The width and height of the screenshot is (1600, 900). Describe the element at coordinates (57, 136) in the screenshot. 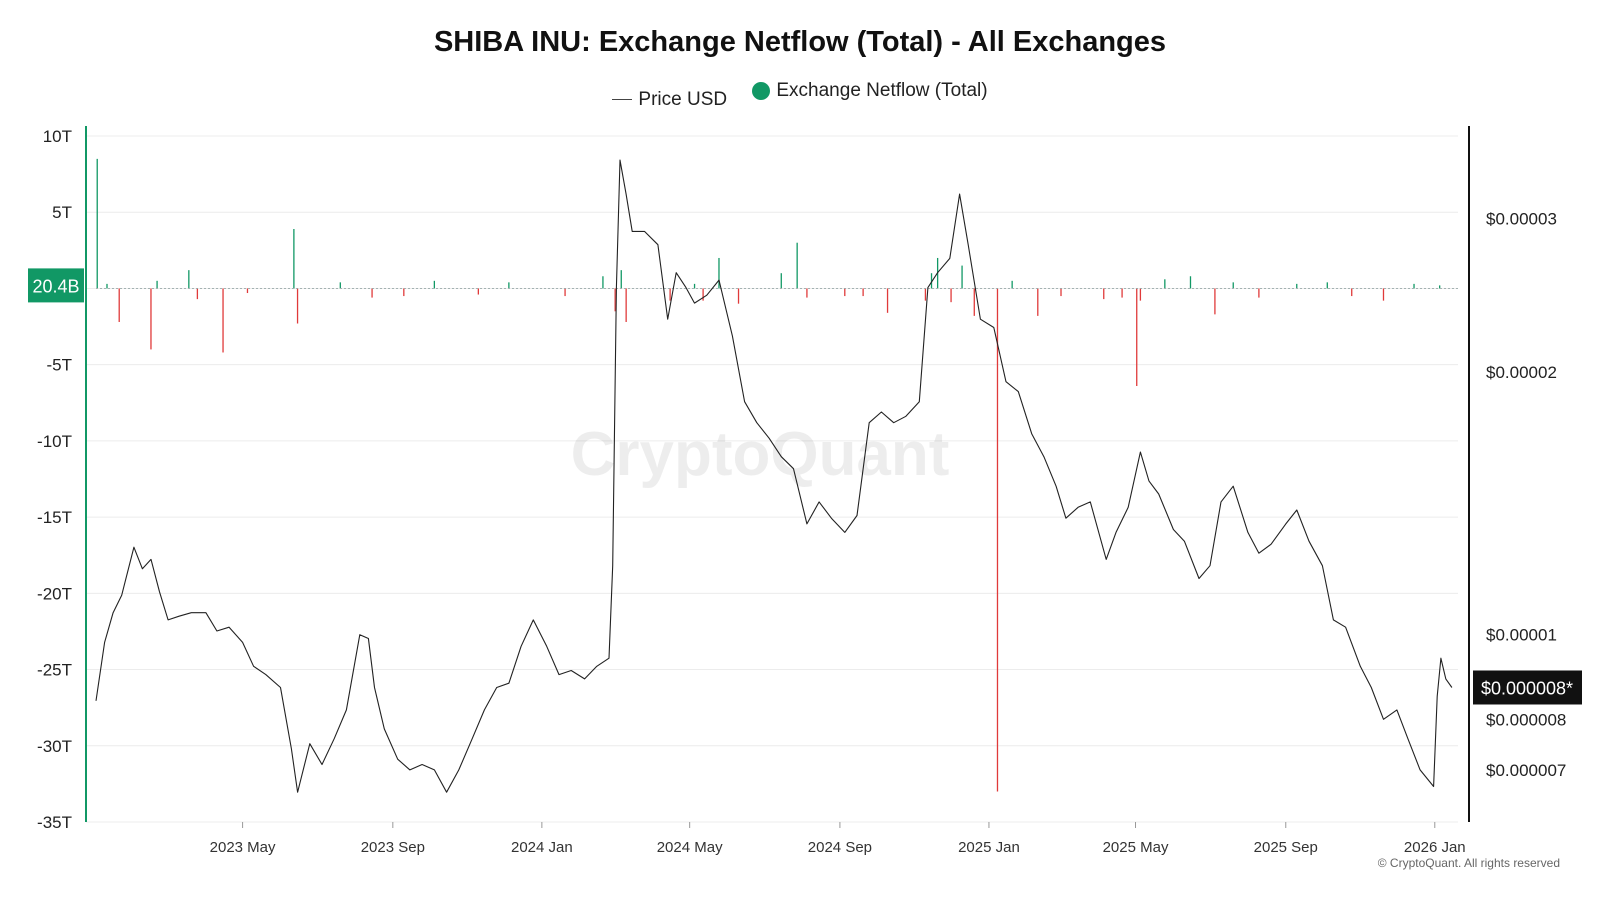

I see `left-tick-label: 10T` at that location.